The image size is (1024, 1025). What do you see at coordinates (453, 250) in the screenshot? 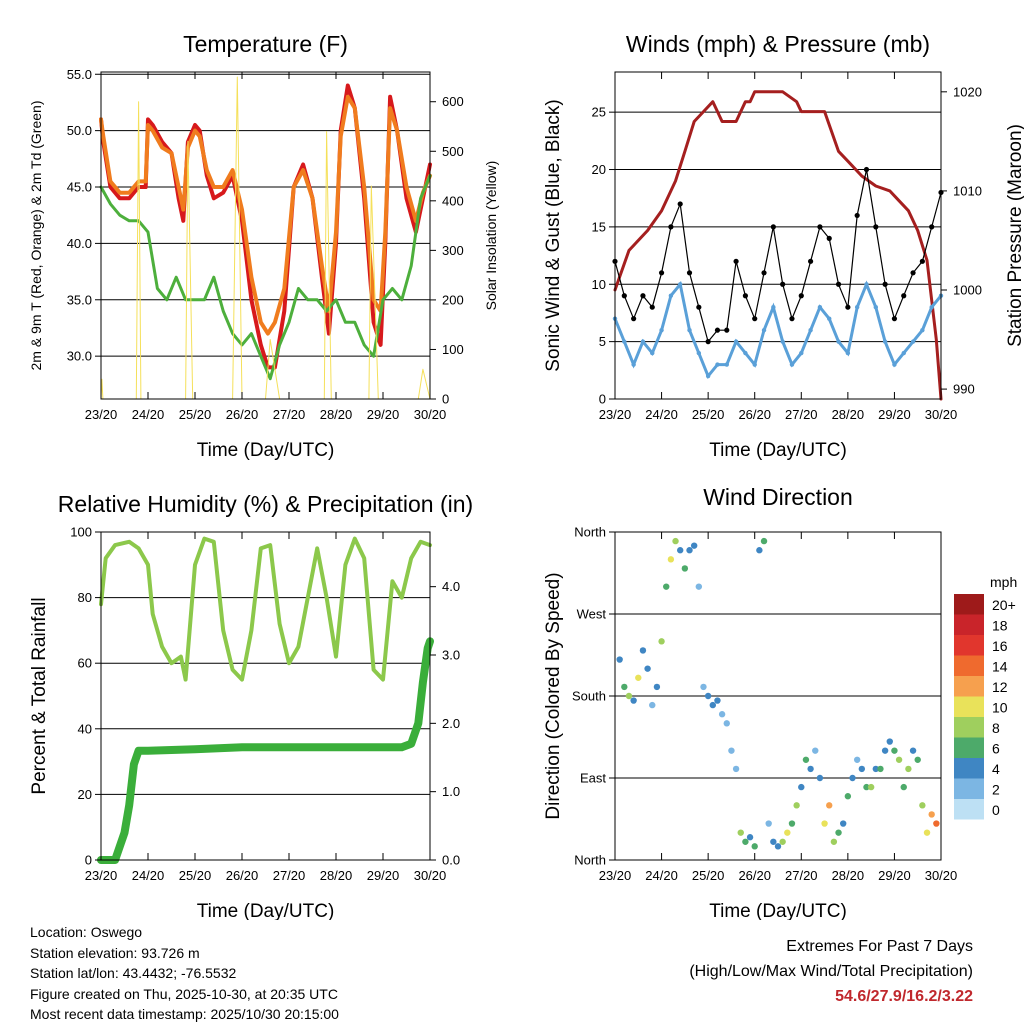
I see `y2-tick-label: 300` at bounding box center [453, 250].